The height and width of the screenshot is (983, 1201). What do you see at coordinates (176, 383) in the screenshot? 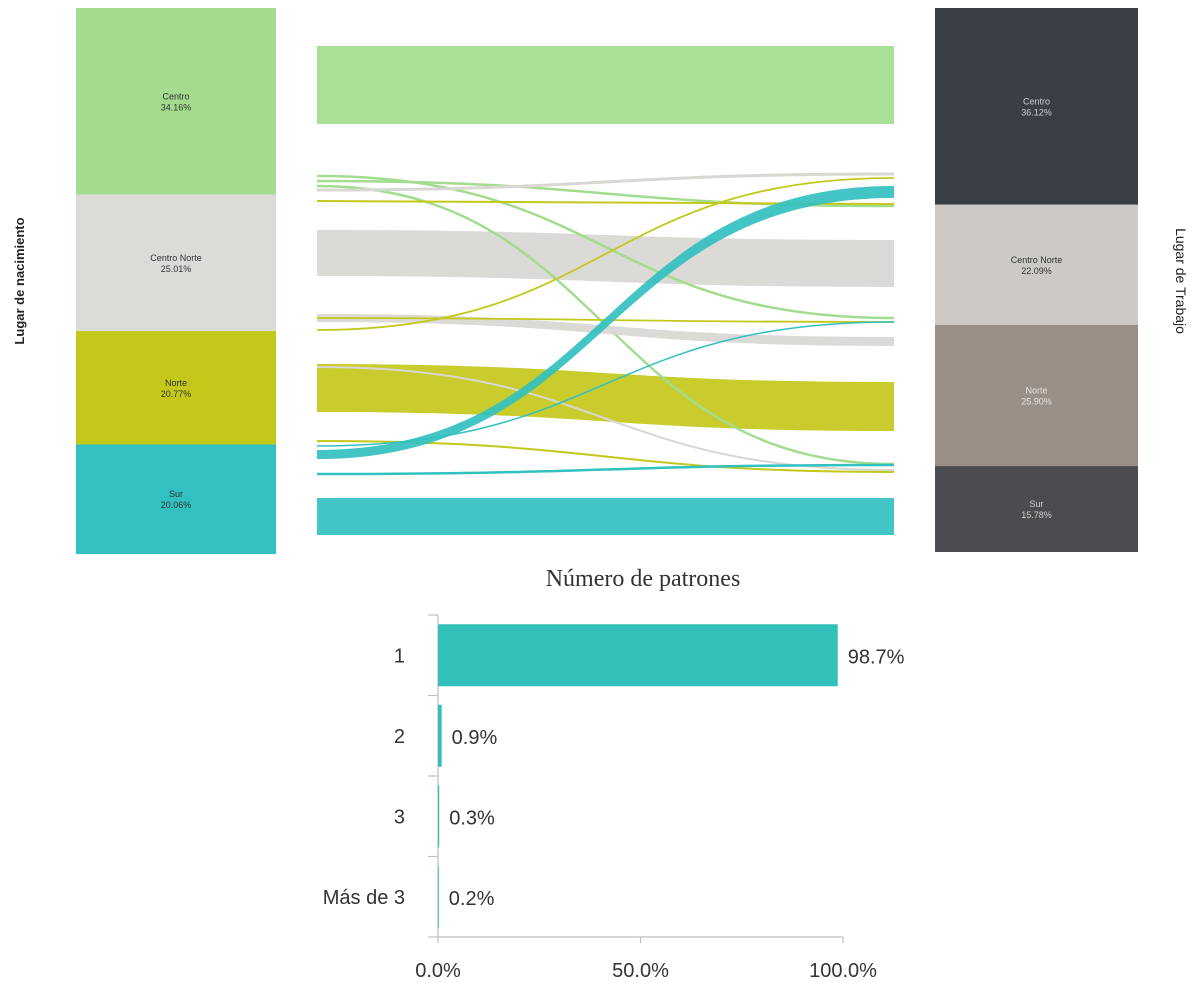
I see `left-node-name-2: Norte` at bounding box center [176, 383].